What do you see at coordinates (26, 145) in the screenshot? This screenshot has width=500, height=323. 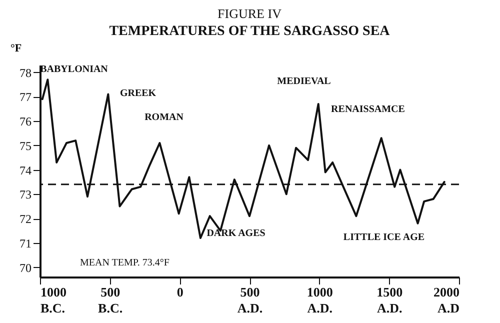 I see `y-tick-label: 75` at bounding box center [26, 145].